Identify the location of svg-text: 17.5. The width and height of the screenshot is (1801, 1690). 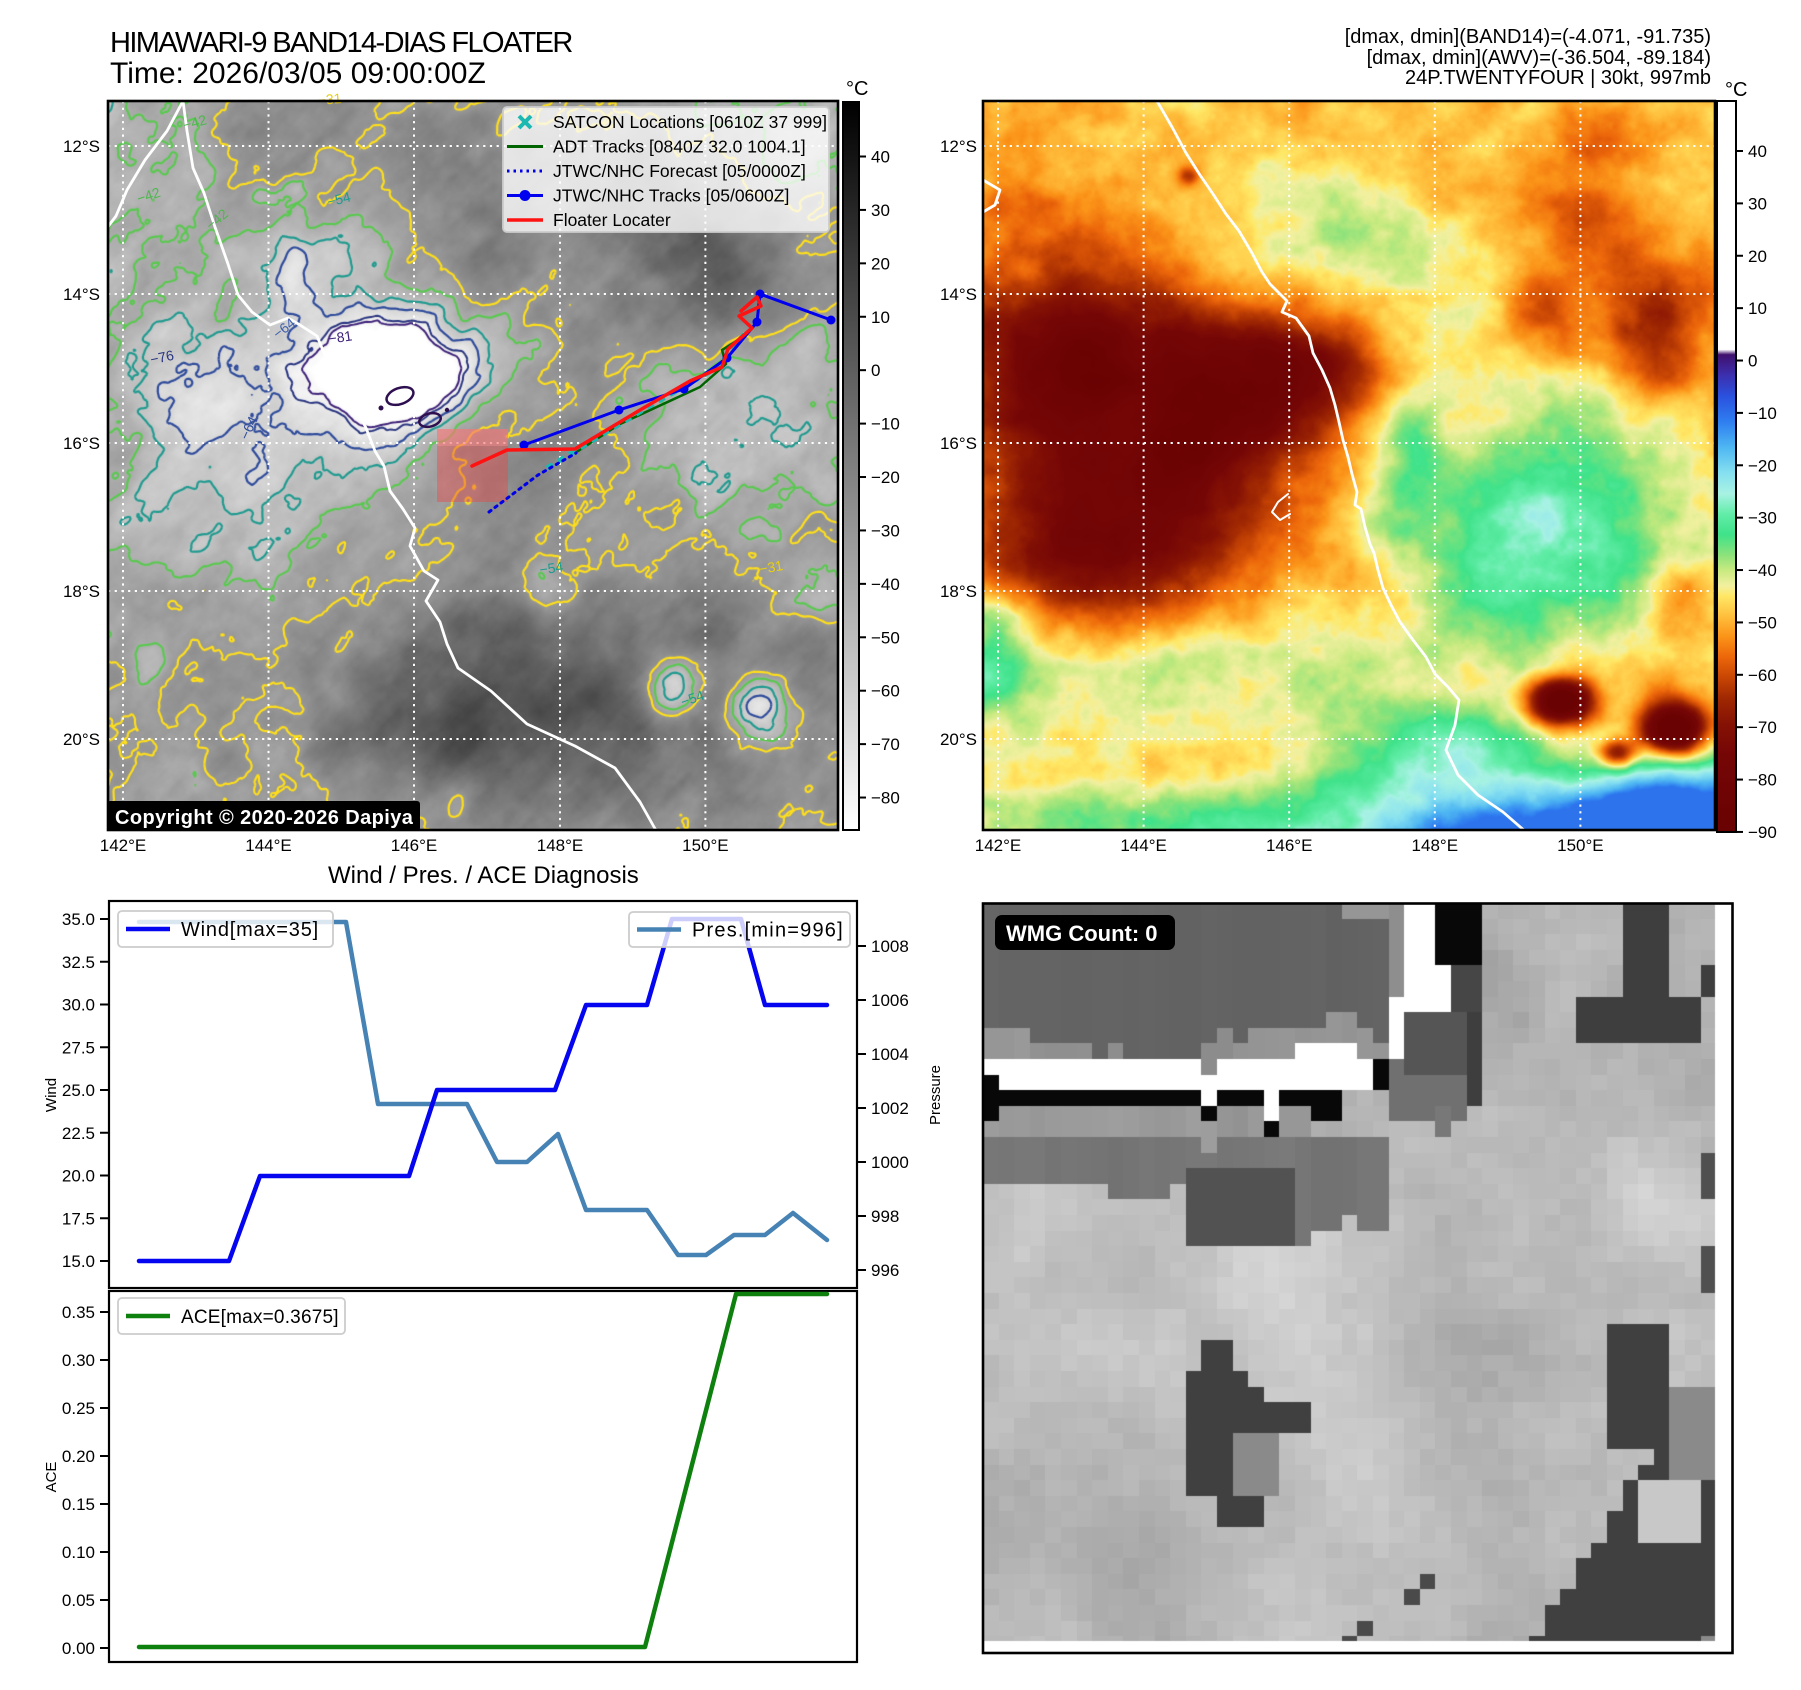
(78, 1218).